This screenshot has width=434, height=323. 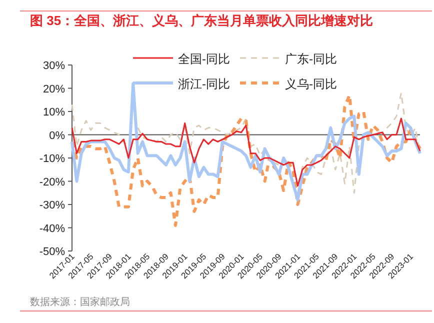 What do you see at coordinates (54, 112) in the screenshot?
I see `y-tick-label: 10%` at bounding box center [54, 112].